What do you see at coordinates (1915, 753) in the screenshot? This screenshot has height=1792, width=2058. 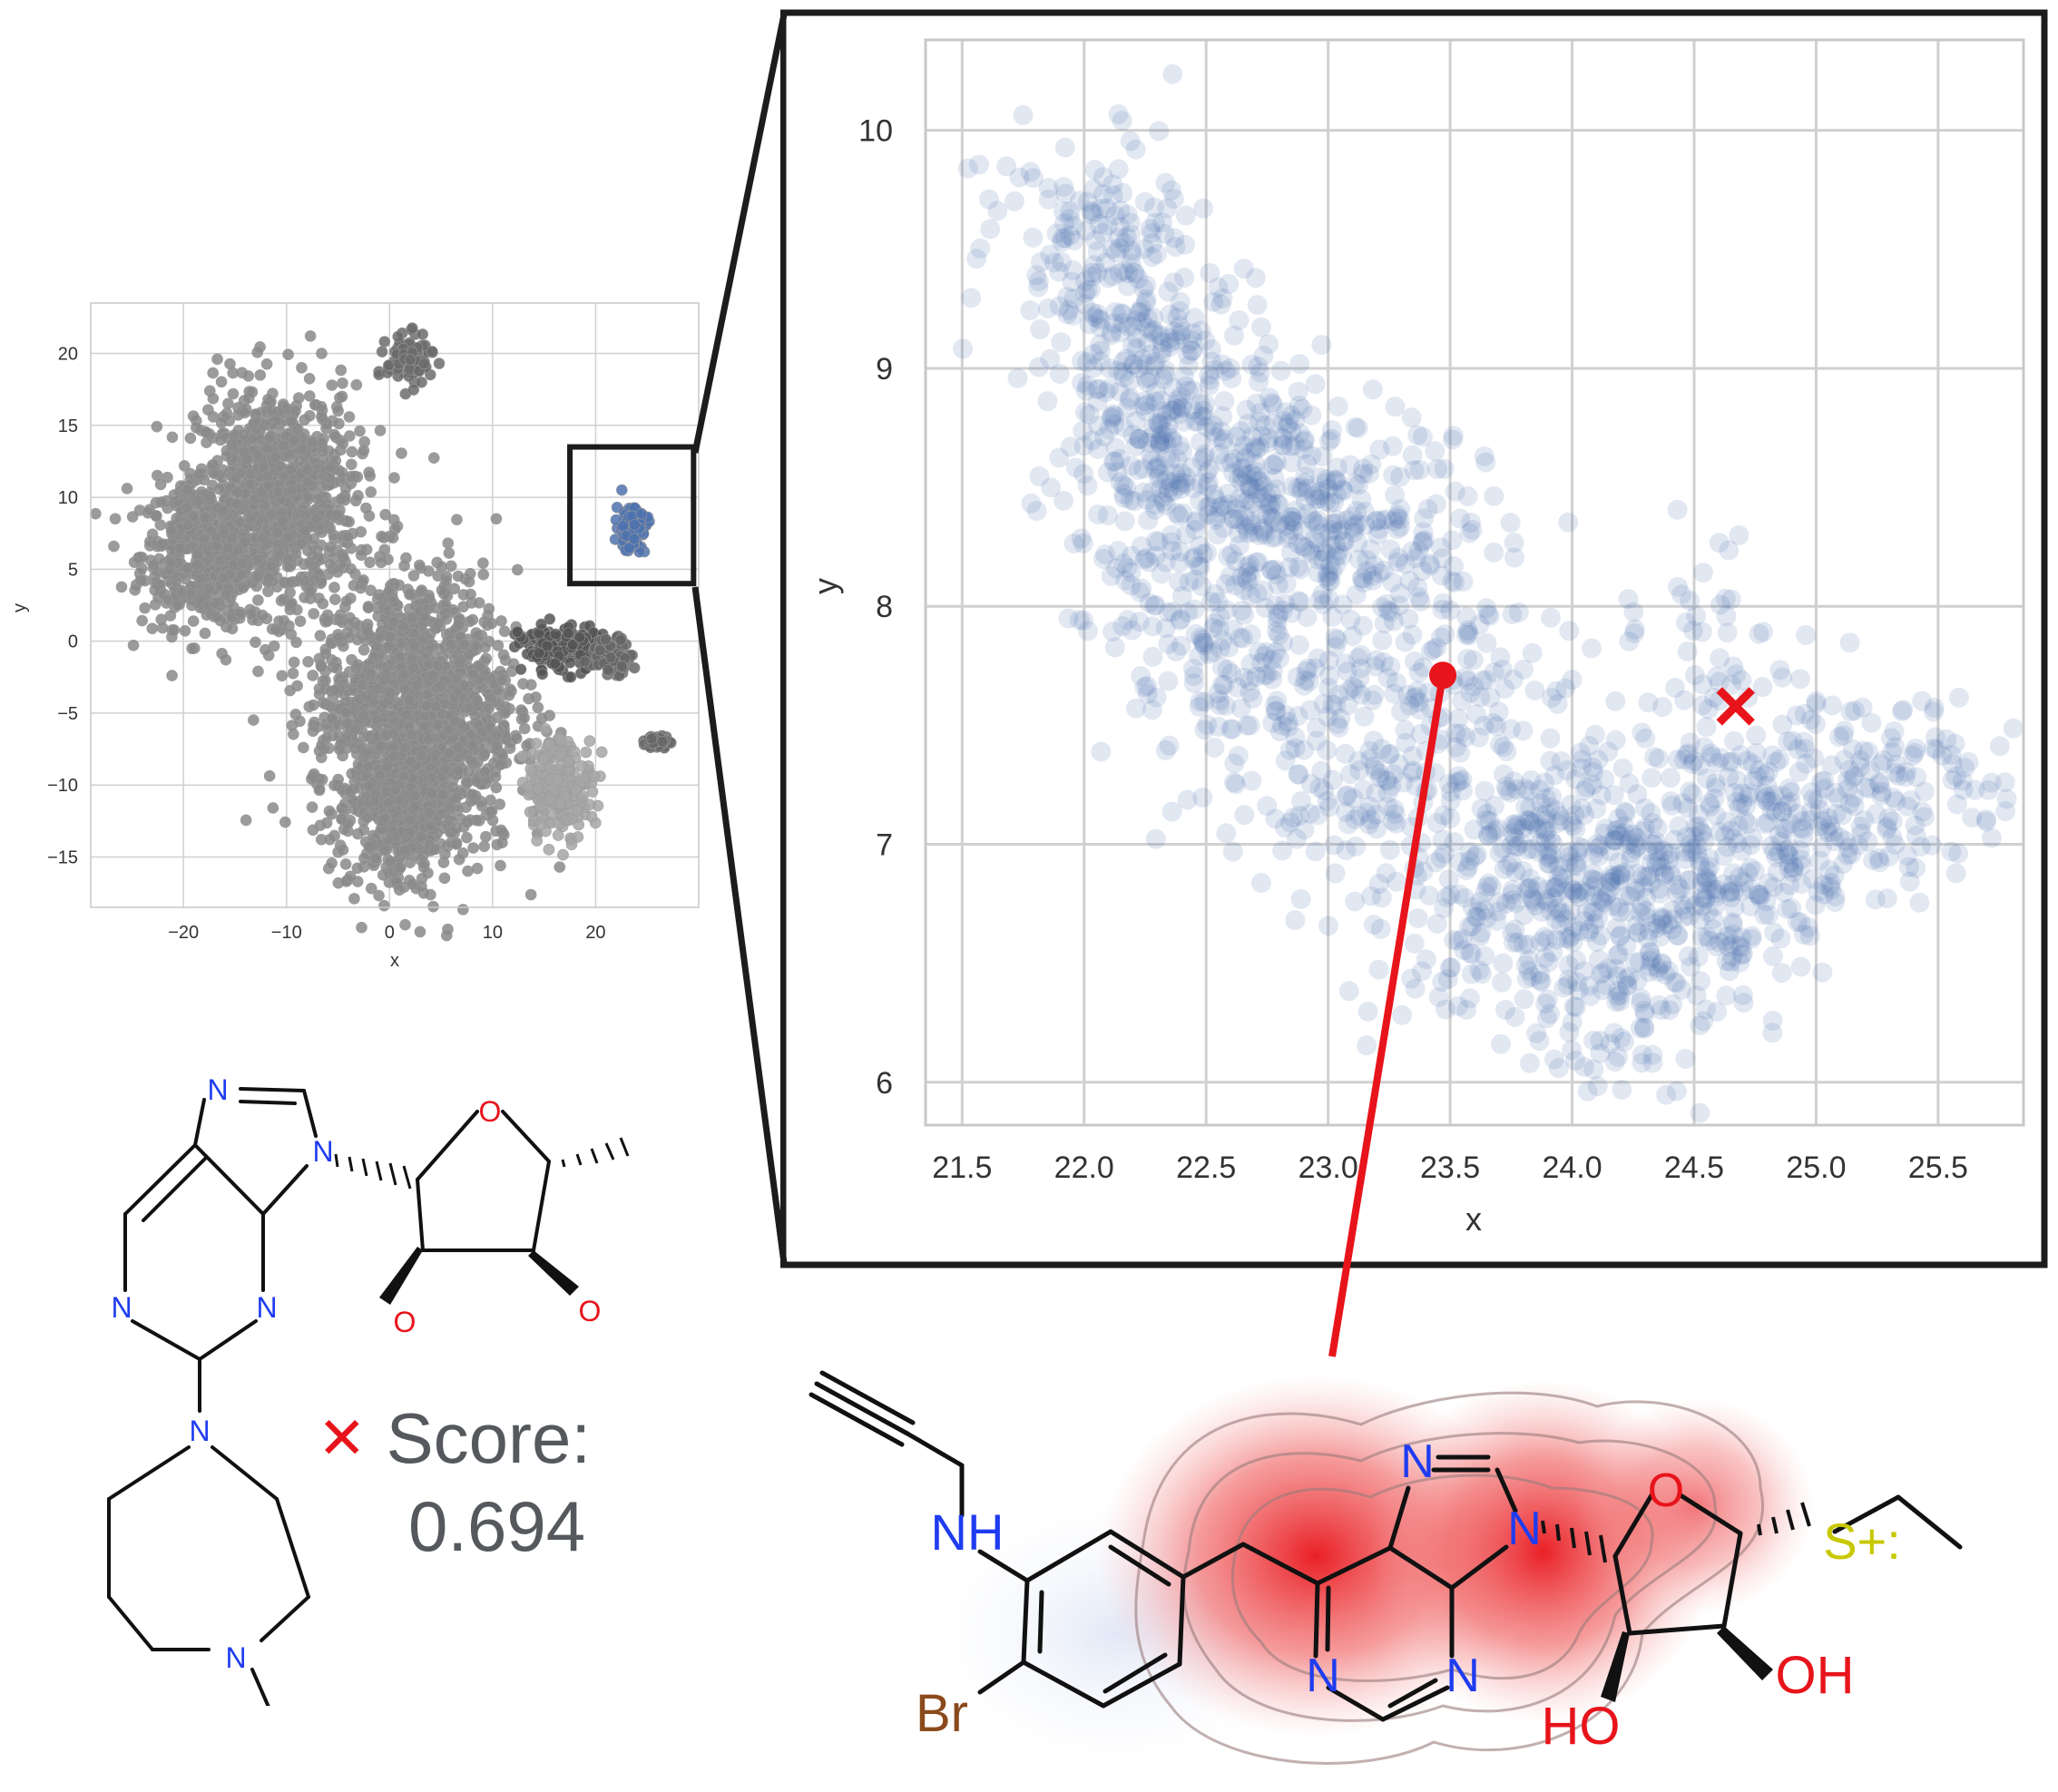 I see `zoom-point` at bounding box center [1915, 753].